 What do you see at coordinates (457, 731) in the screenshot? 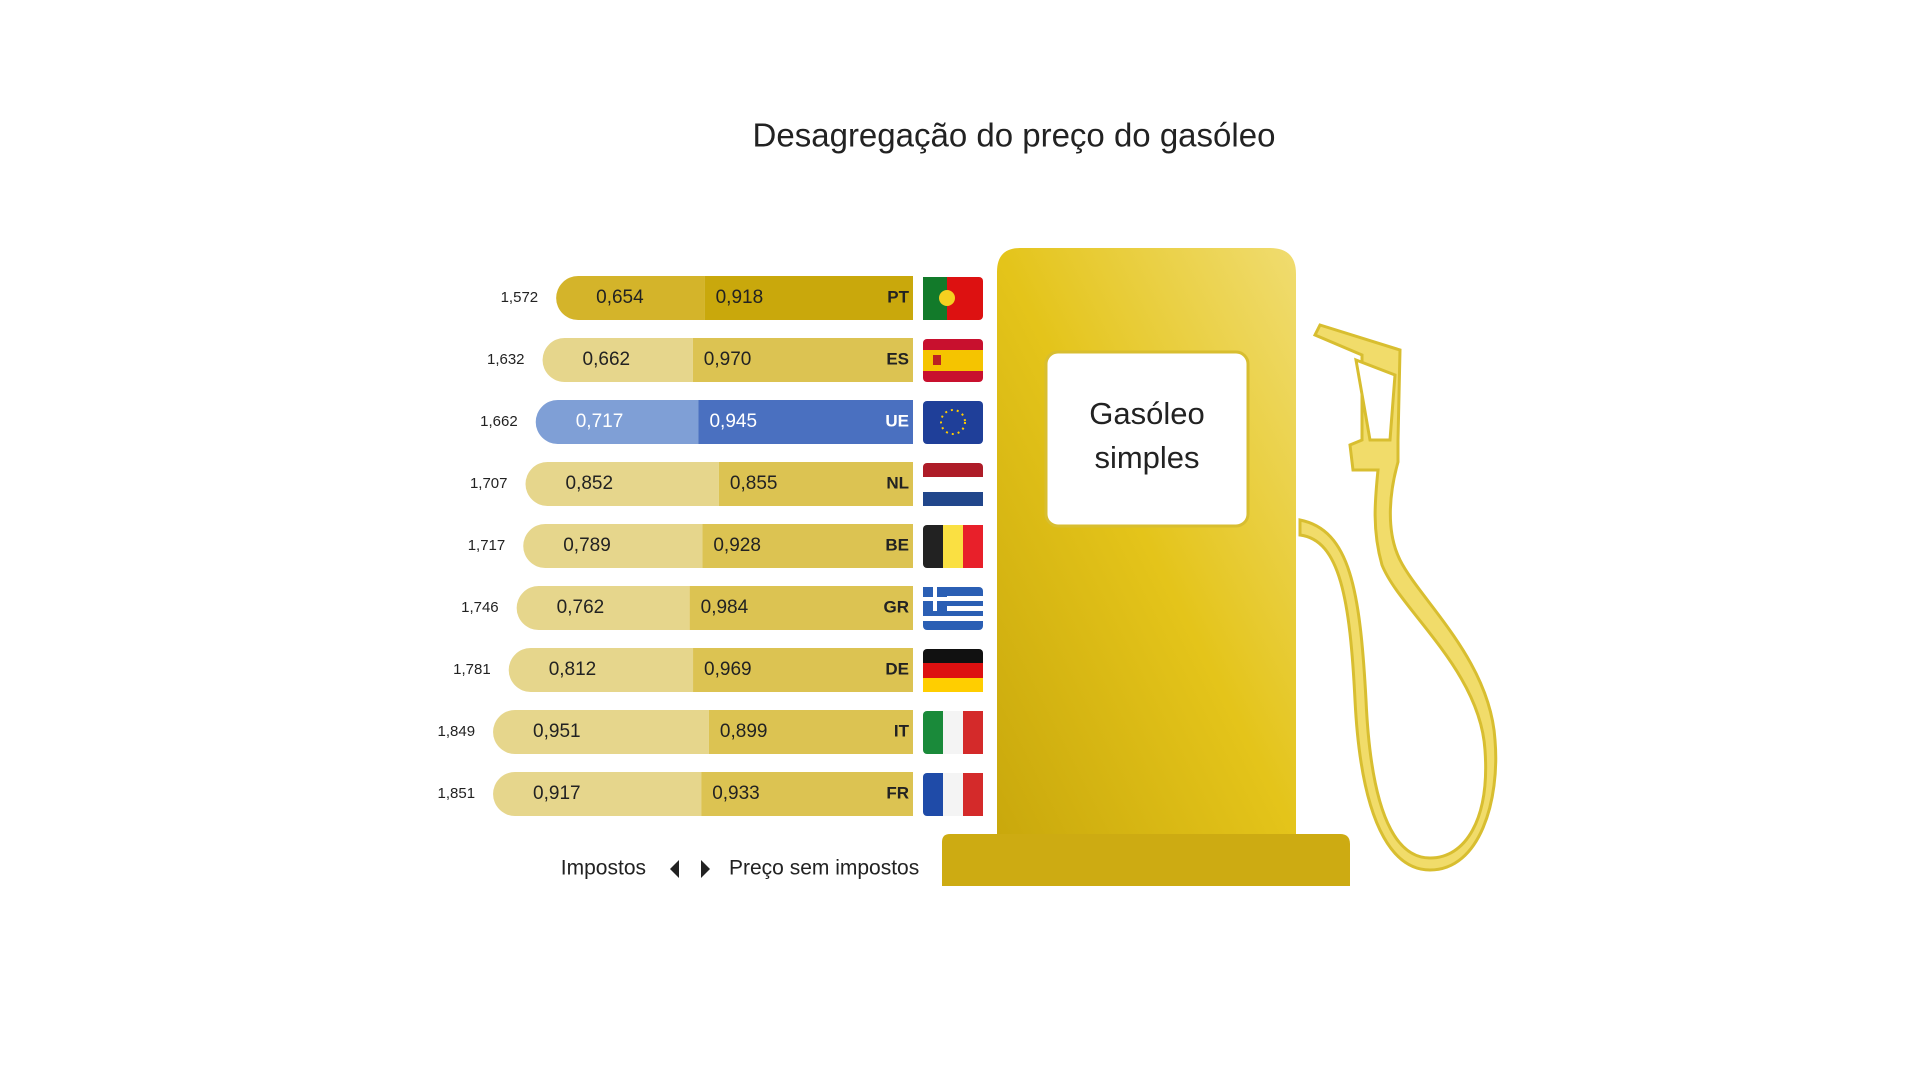
I see `total-label: 1,849` at bounding box center [457, 731].